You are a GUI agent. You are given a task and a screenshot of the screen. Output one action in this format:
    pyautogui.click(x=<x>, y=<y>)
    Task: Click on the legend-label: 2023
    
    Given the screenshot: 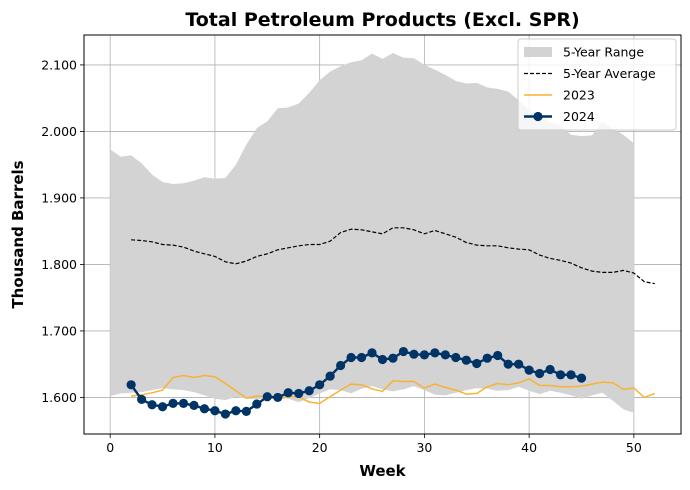 What is the action you would take?
    pyautogui.click(x=579, y=95)
    